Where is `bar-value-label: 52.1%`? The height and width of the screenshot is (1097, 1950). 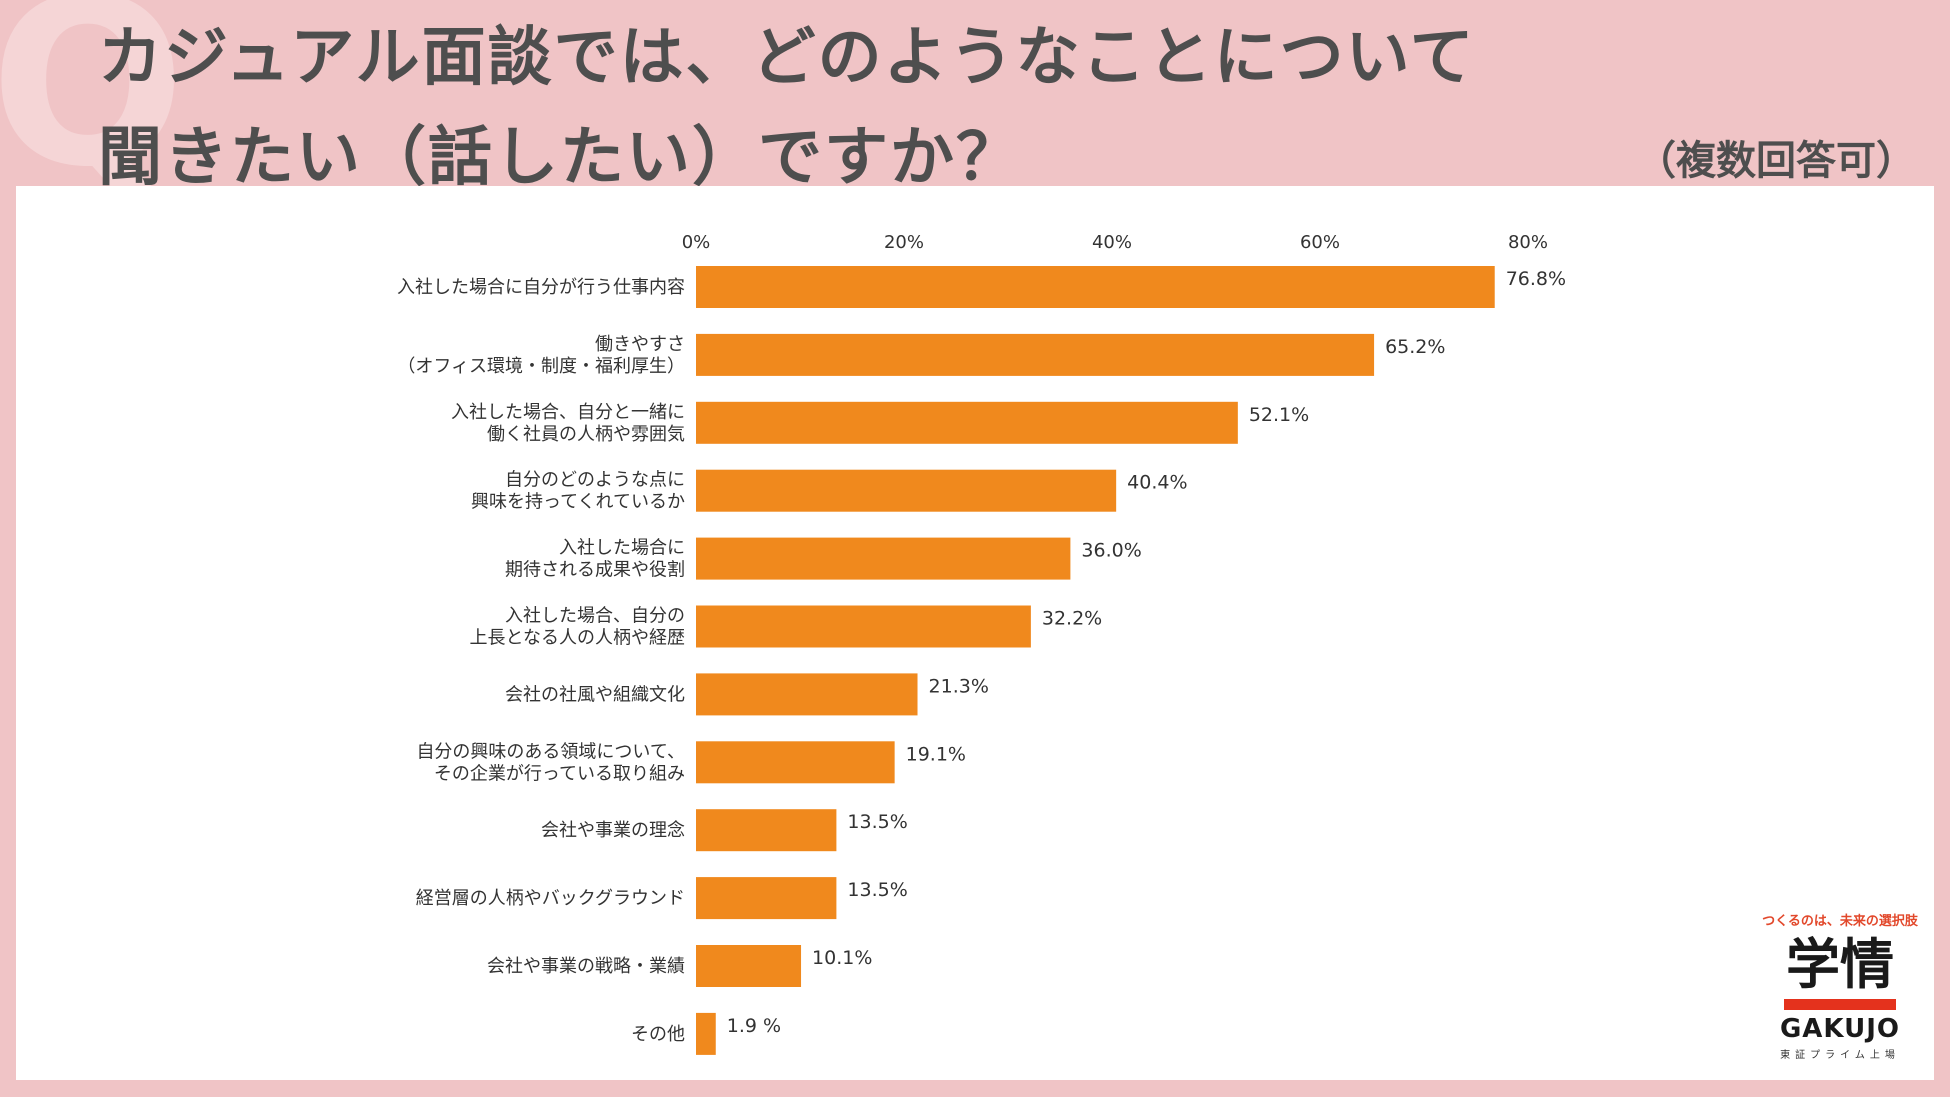
bar-value-label: 52.1% is located at coordinates (1279, 415).